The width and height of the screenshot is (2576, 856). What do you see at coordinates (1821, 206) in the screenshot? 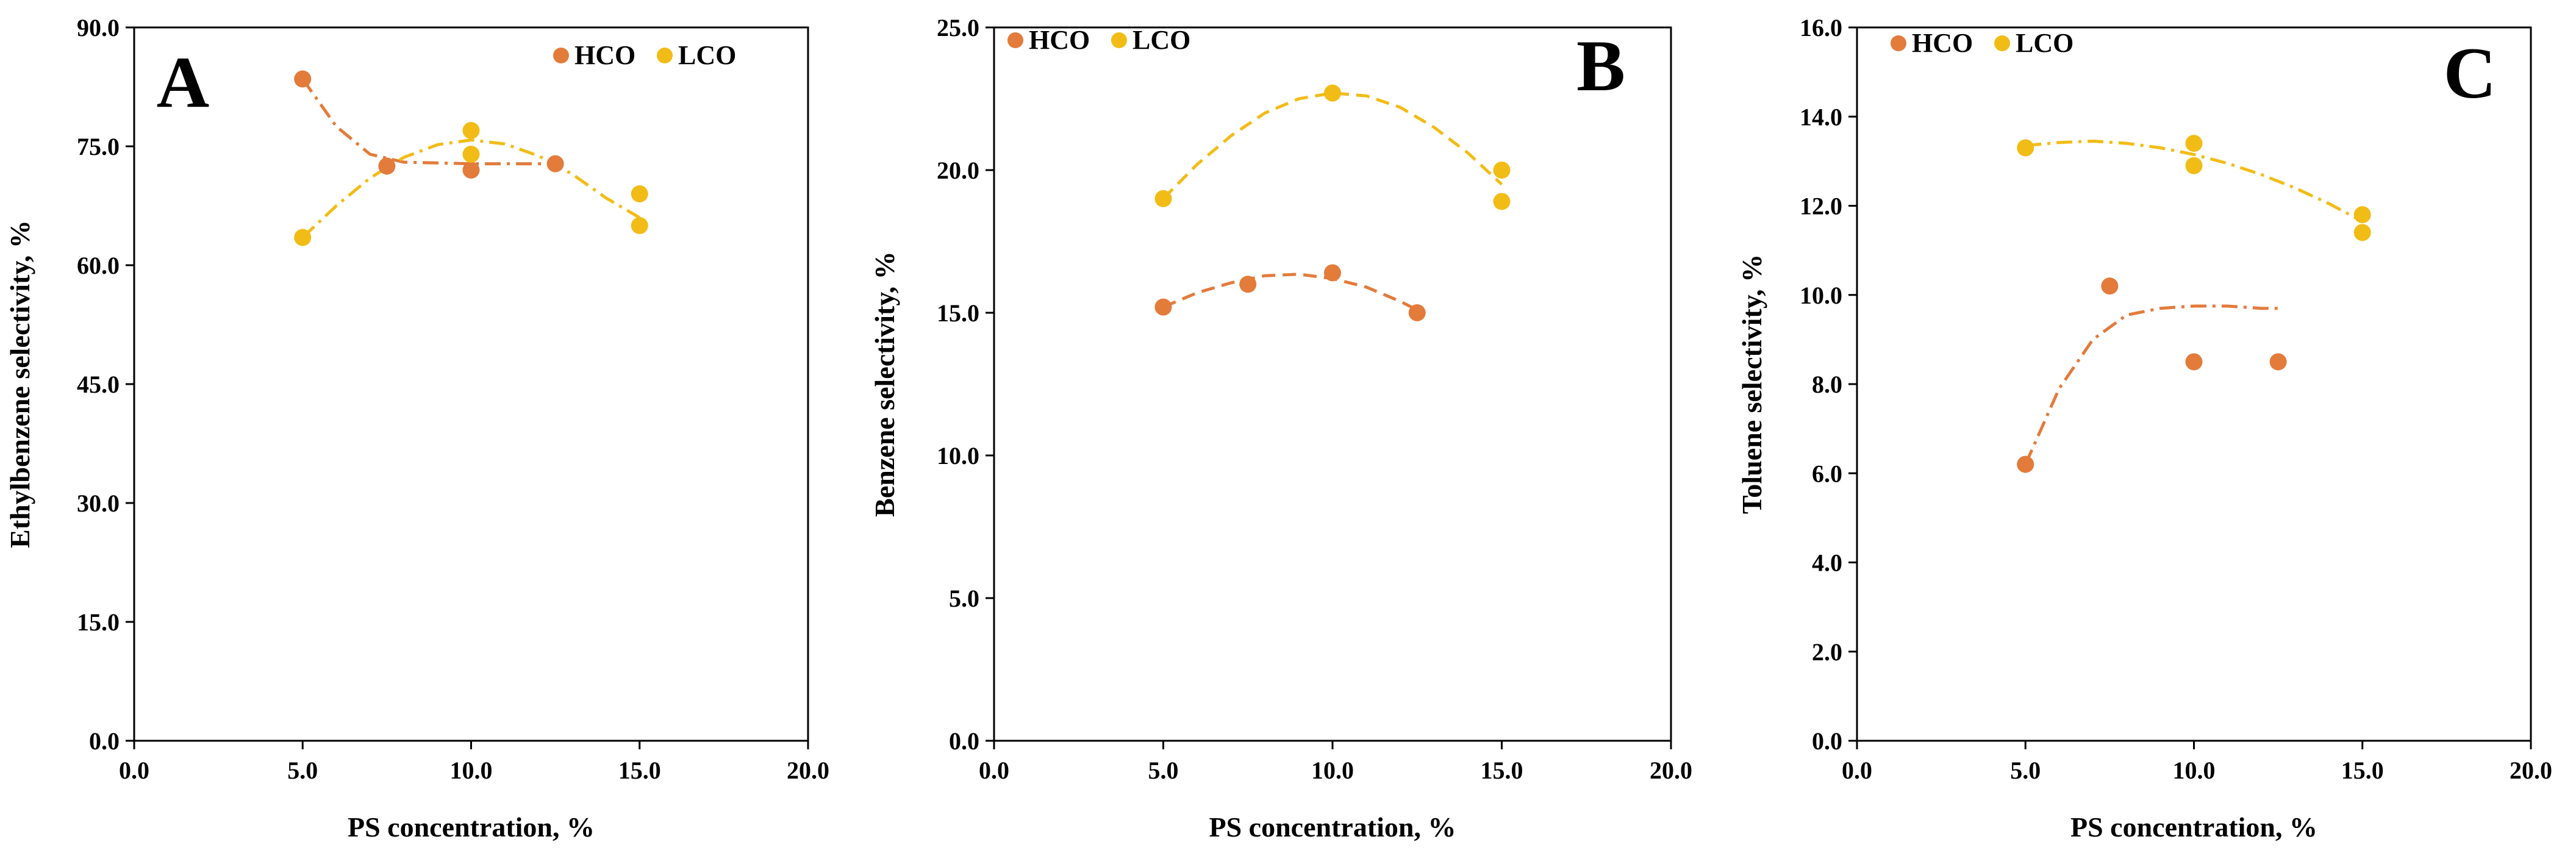
I see `y-tick-label: 12.0` at bounding box center [1821, 206].